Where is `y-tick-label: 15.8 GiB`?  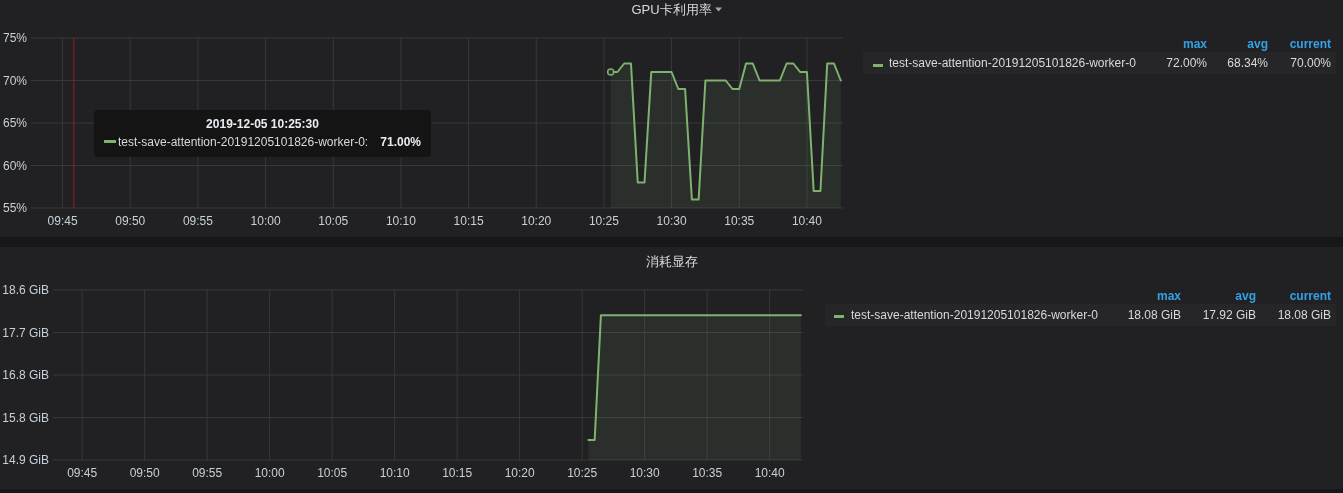 y-tick-label: 15.8 GiB is located at coordinates (25, 417).